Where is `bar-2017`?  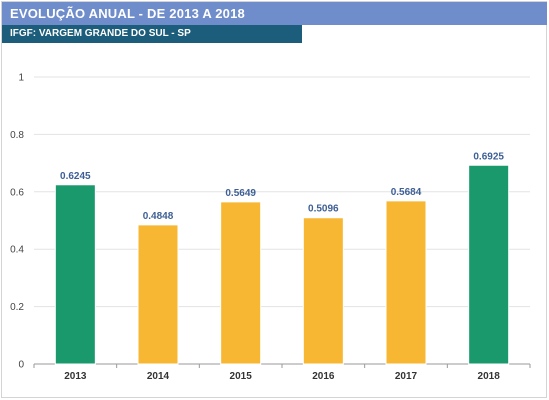
bar-2017 is located at coordinates (406, 282).